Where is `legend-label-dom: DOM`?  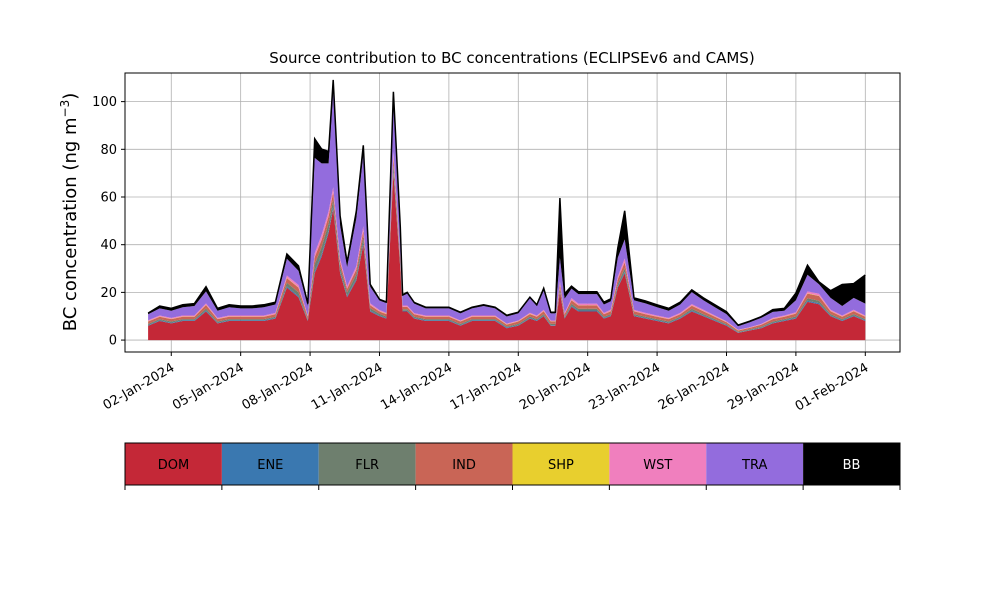
legend-label-dom: DOM is located at coordinates (173, 465).